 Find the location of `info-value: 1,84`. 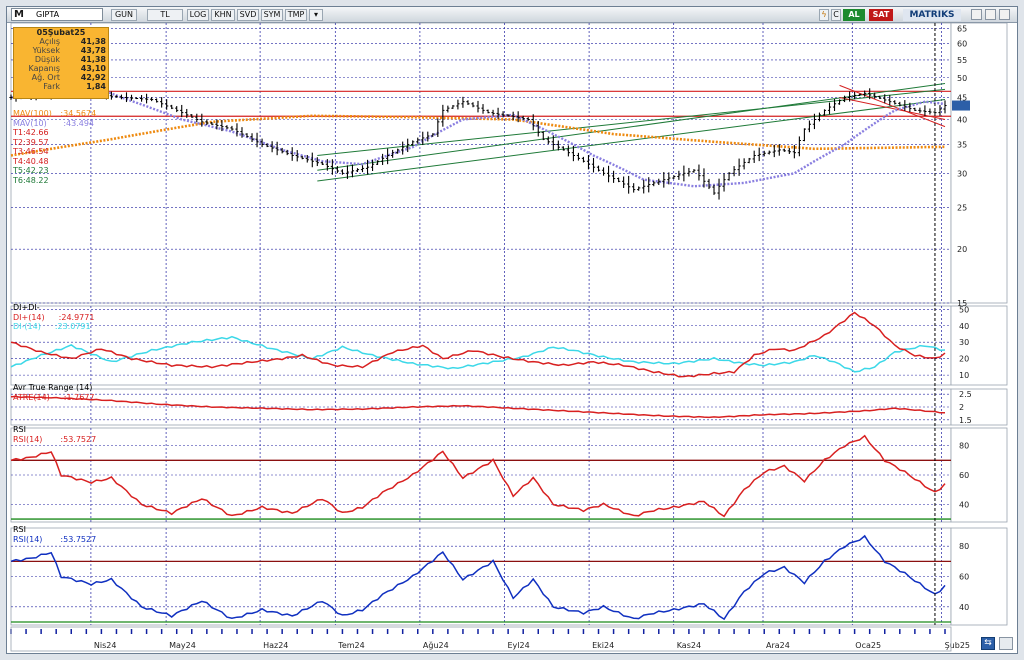

info-value: 1,84 is located at coordinates (96, 86).